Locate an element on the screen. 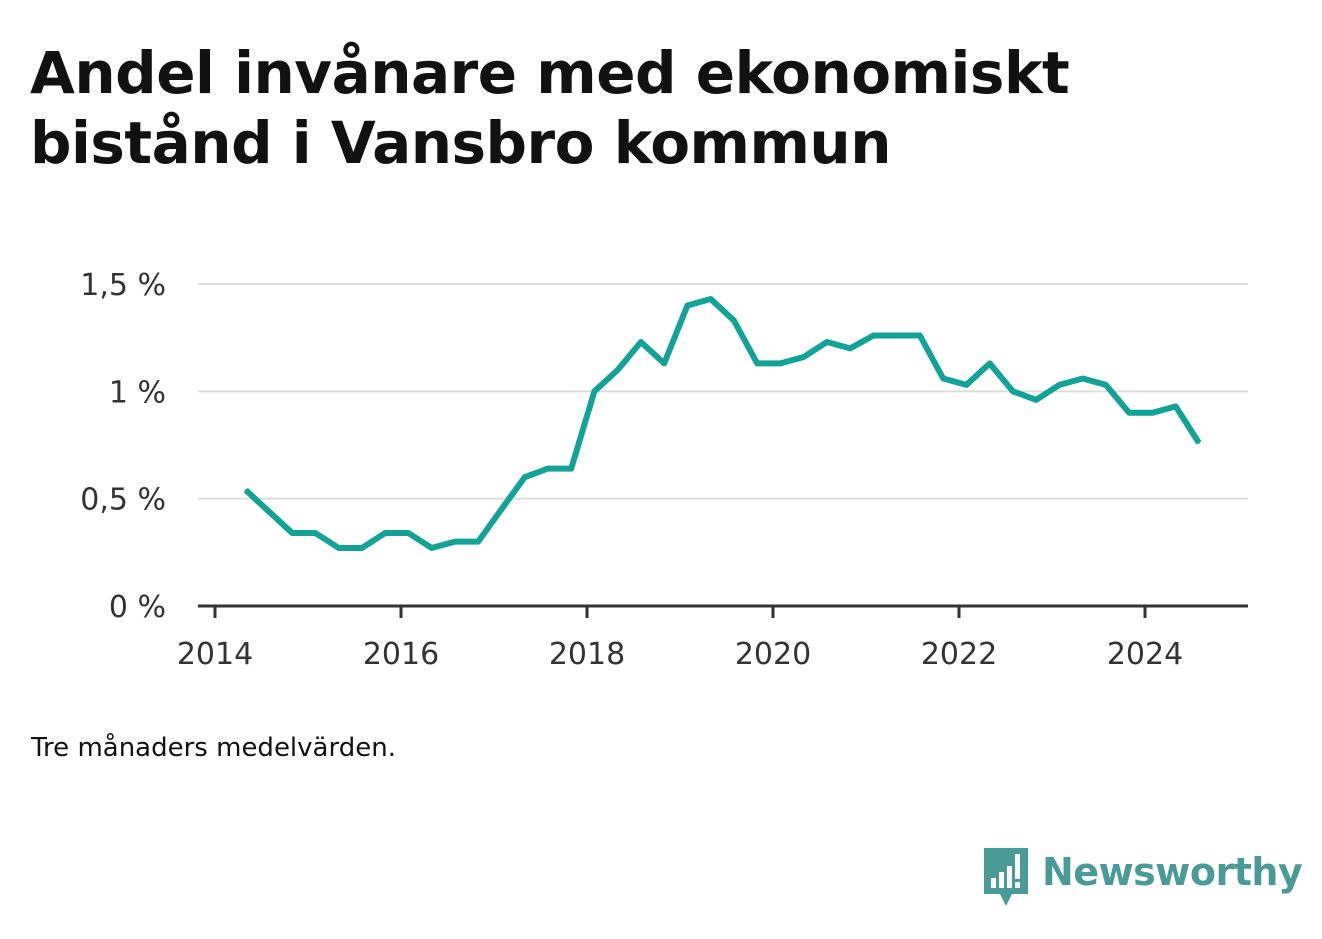 The height and width of the screenshot is (939, 1322). x-tick-label: 2014 is located at coordinates (215, 654).